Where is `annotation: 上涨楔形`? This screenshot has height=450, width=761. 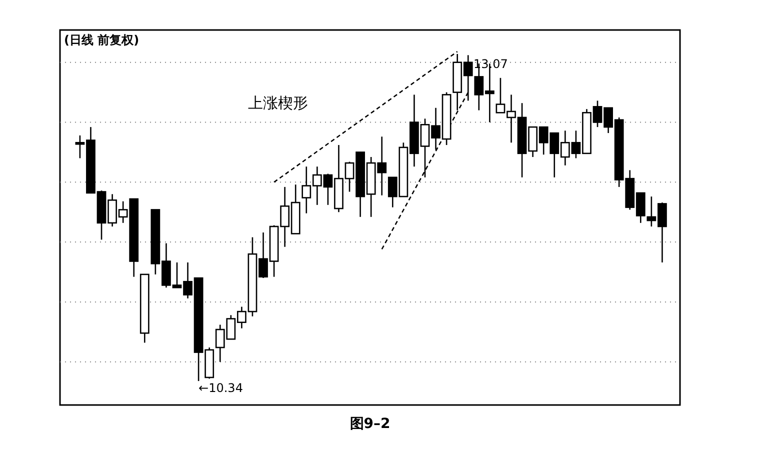 annotation: 上涨楔形 is located at coordinates (278, 103).